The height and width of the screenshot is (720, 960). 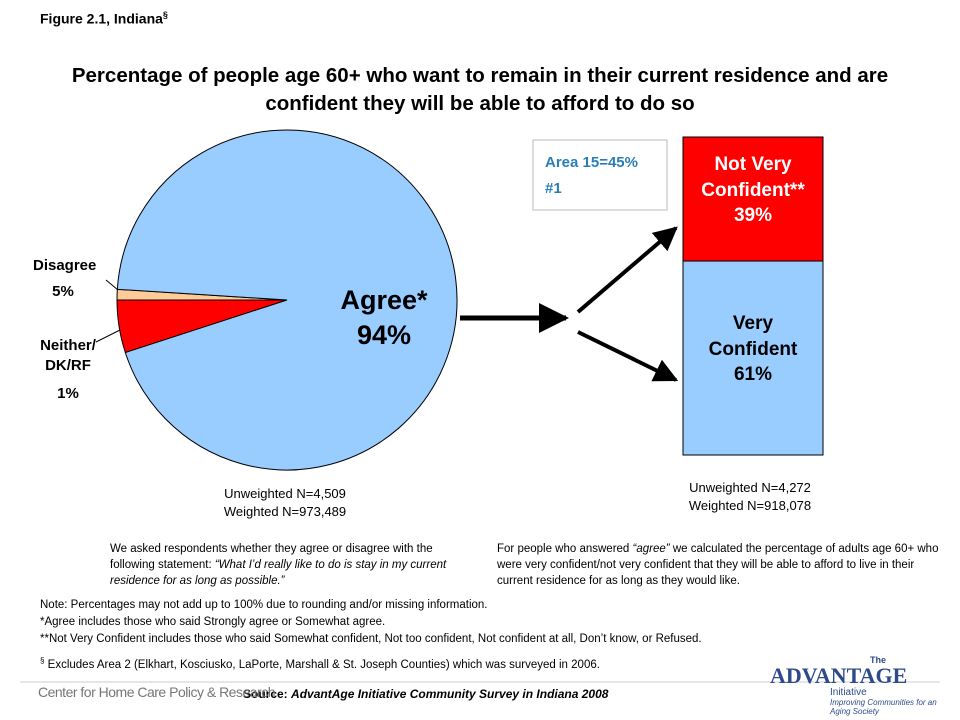 What do you see at coordinates (753, 336) in the screenshot?
I see `segment-label: Very Confident` at bounding box center [753, 336].